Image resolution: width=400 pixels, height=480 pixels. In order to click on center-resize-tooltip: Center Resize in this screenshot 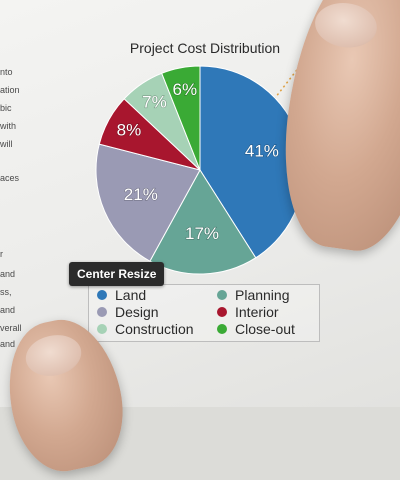, I will do `click(117, 274)`.